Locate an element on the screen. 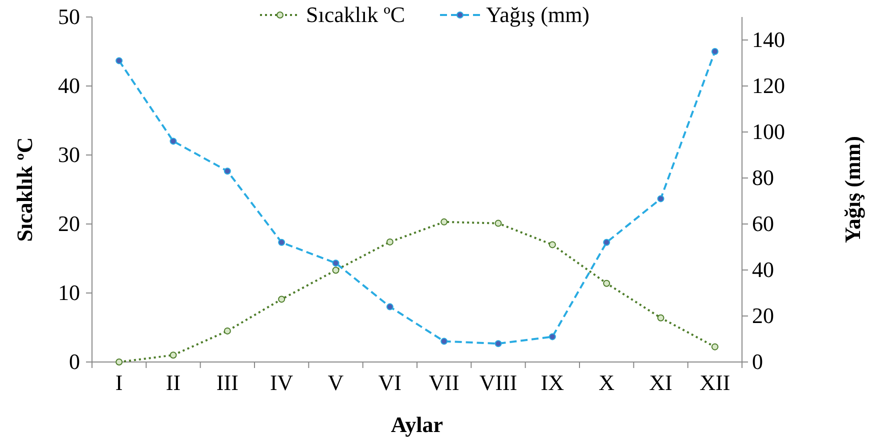 The image size is (870, 441). x-tick-label: V is located at coordinates (336, 382).